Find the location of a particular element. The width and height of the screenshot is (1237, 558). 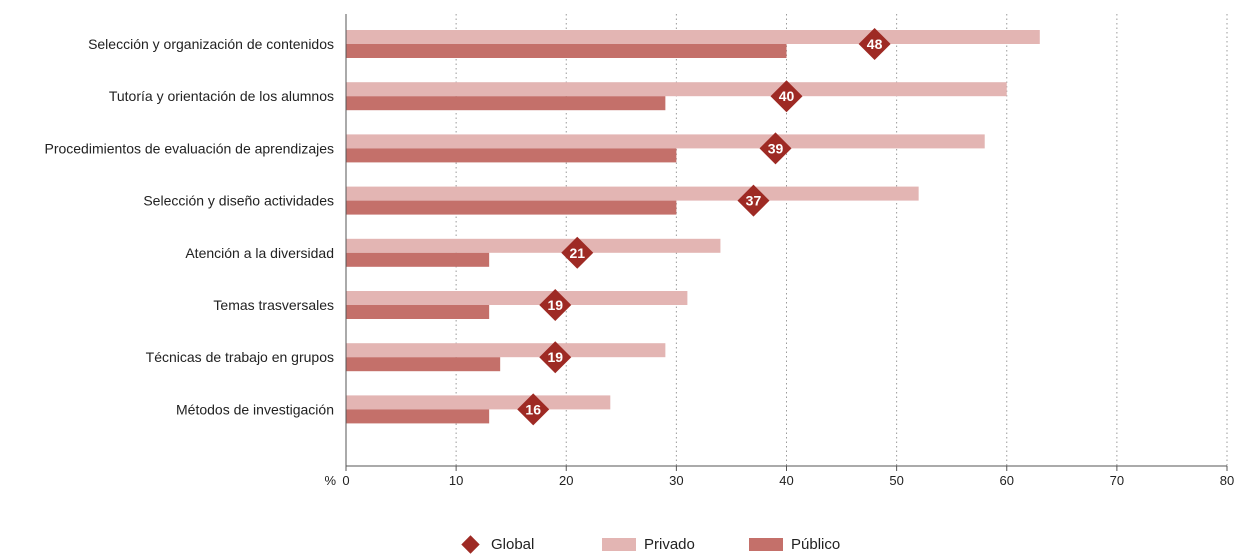

global-value-label: 16 is located at coordinates (533, 409).